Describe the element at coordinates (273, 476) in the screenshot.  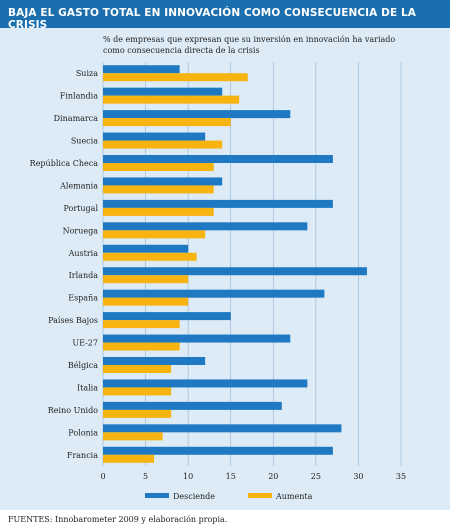
I see `x-tick-label: 20` at that location.